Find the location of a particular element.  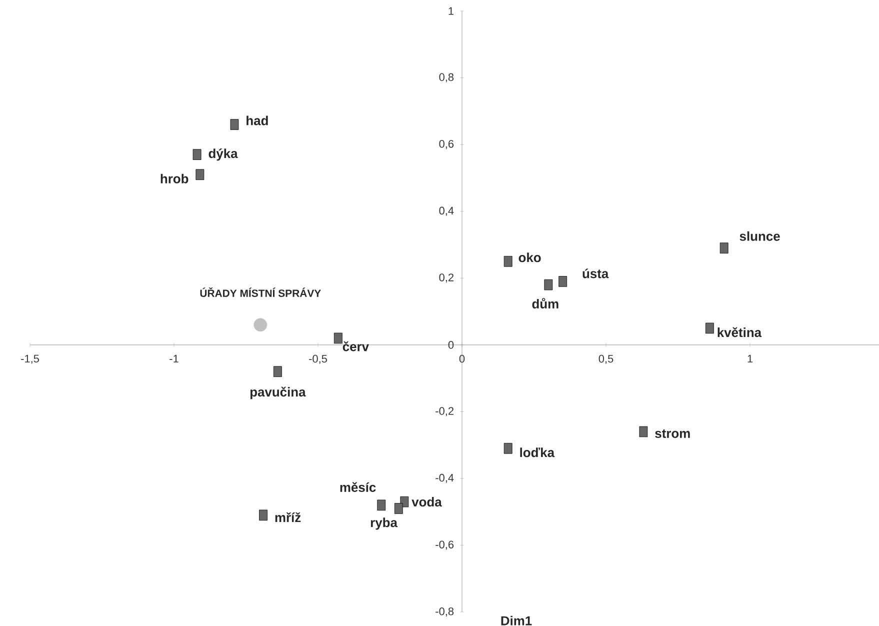

annotation: voda is located at coordinates (427, 502).